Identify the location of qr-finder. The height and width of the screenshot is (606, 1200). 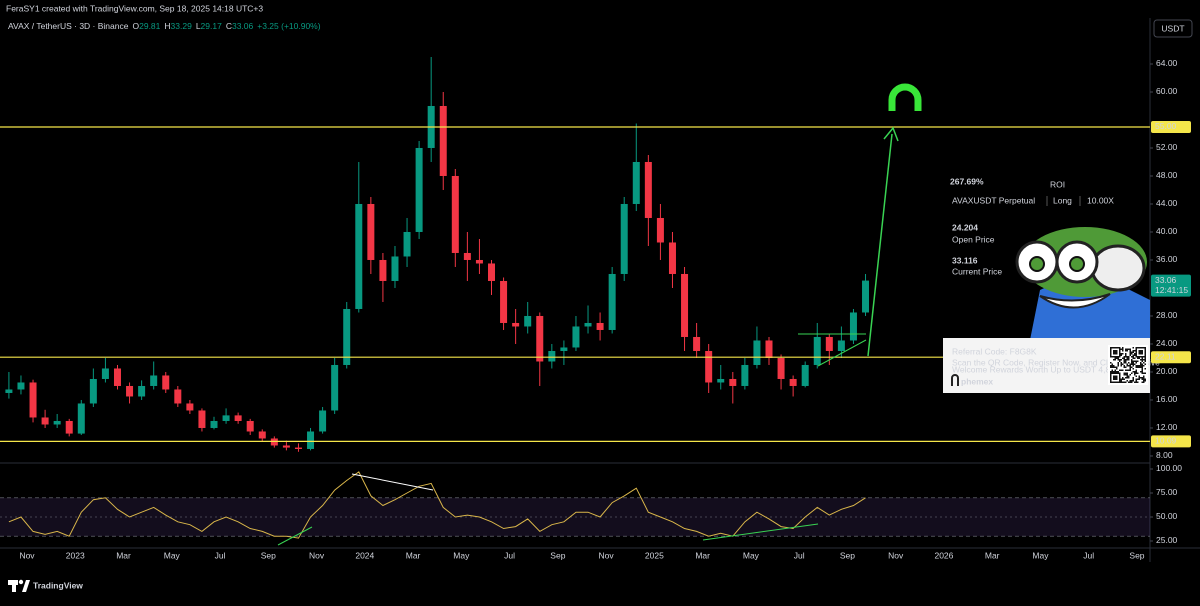
(1115, 352).